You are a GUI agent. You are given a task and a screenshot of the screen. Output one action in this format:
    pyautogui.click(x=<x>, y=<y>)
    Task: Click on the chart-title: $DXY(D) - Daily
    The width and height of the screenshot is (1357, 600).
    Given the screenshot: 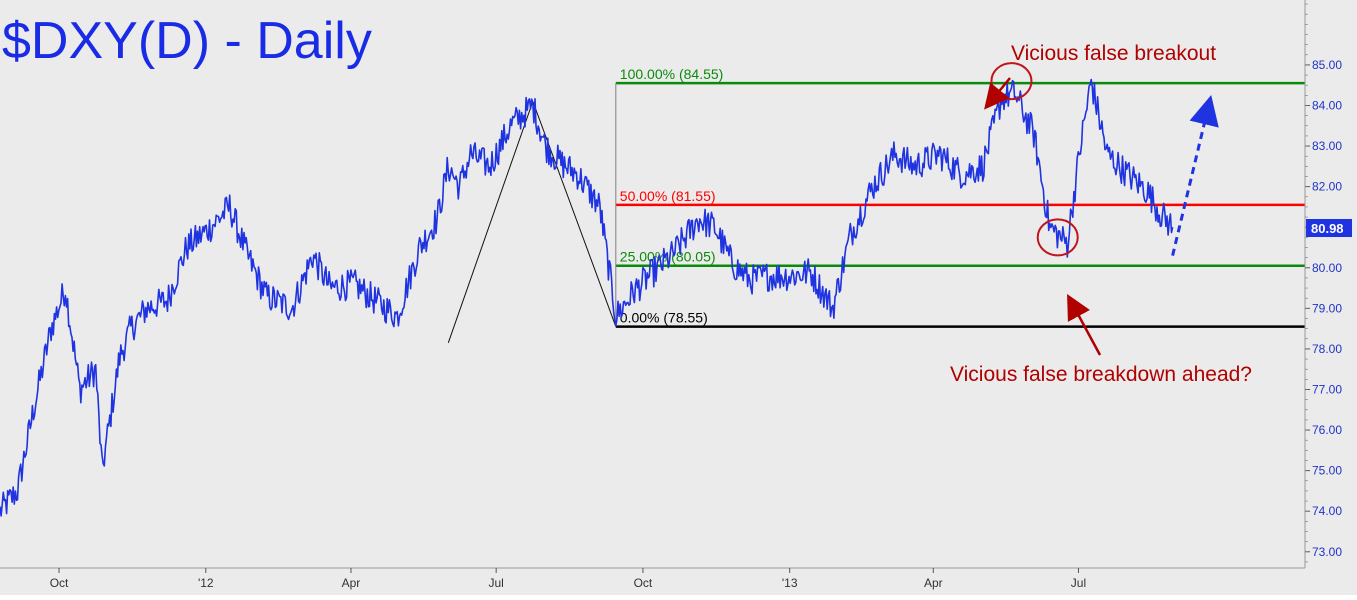 What is the action you would take?
    pyautogui.click(x=187, y=41)
    